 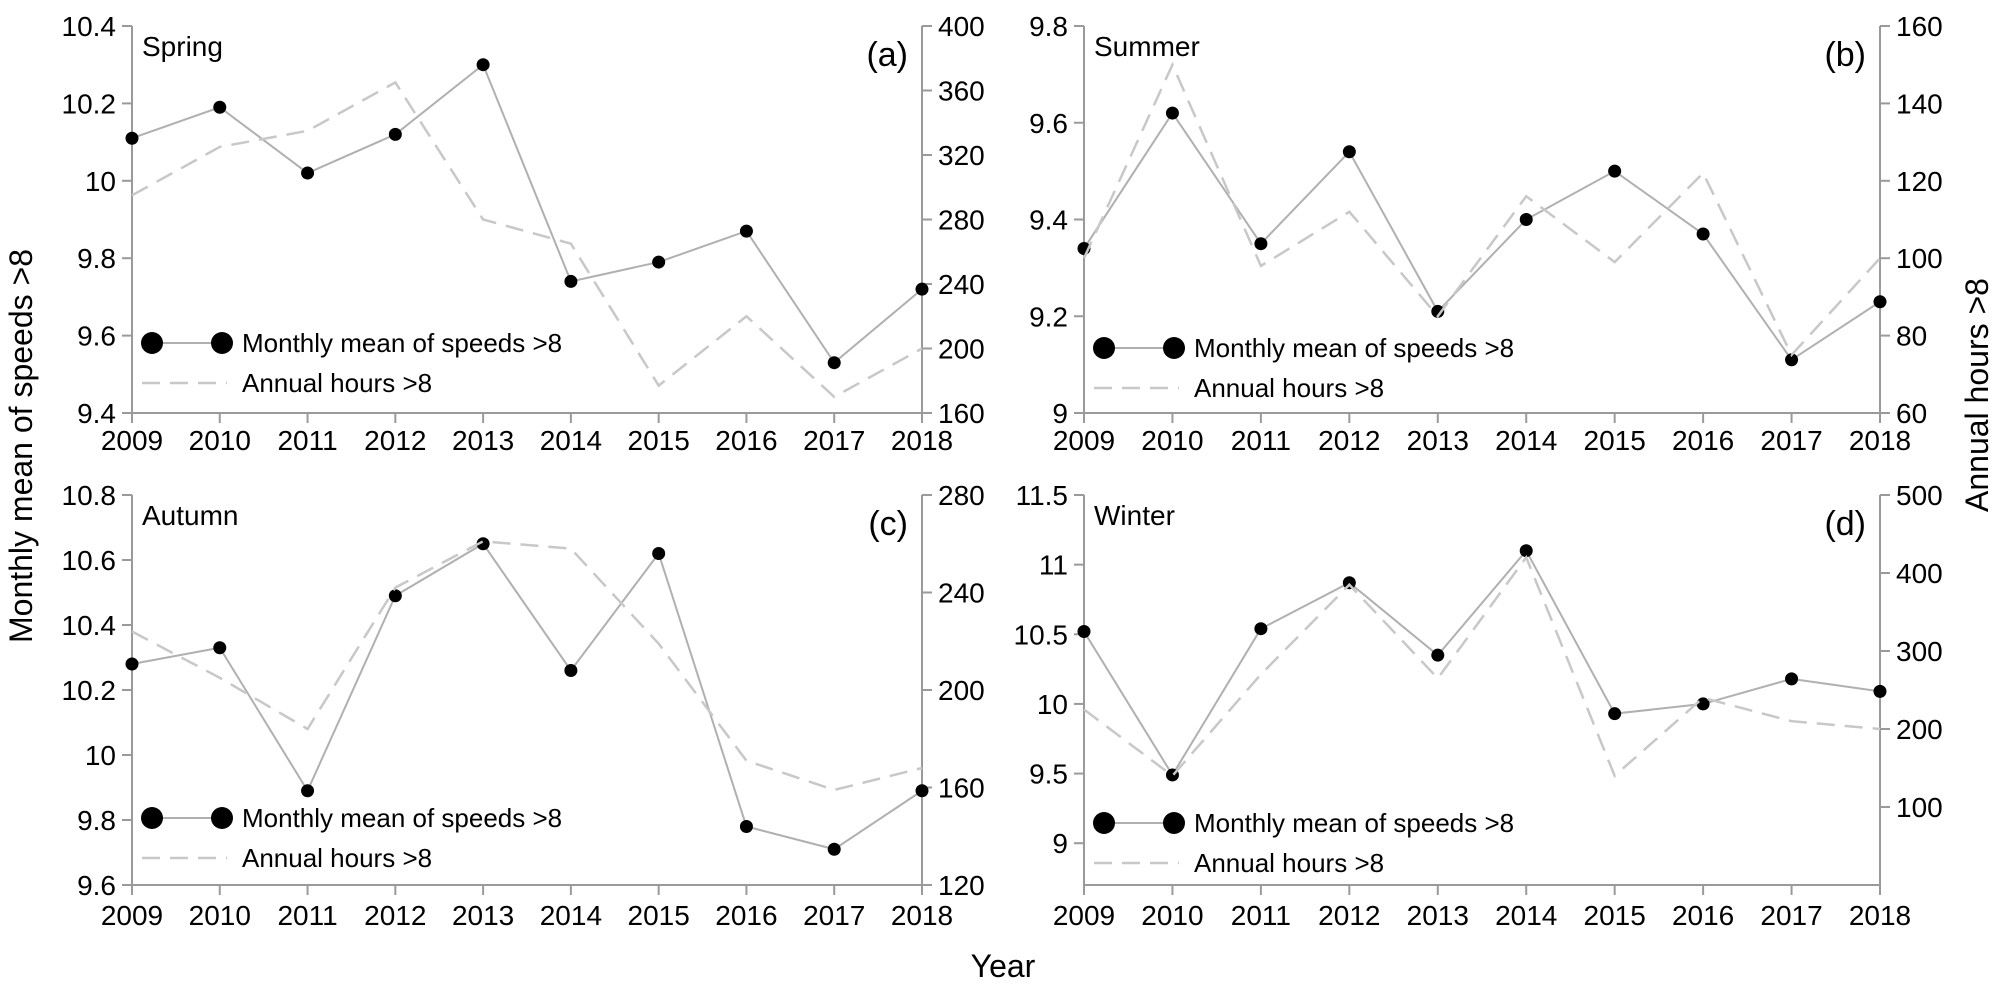 I want to click on left-tick-label: 10.6, so click(x=89, y=560).